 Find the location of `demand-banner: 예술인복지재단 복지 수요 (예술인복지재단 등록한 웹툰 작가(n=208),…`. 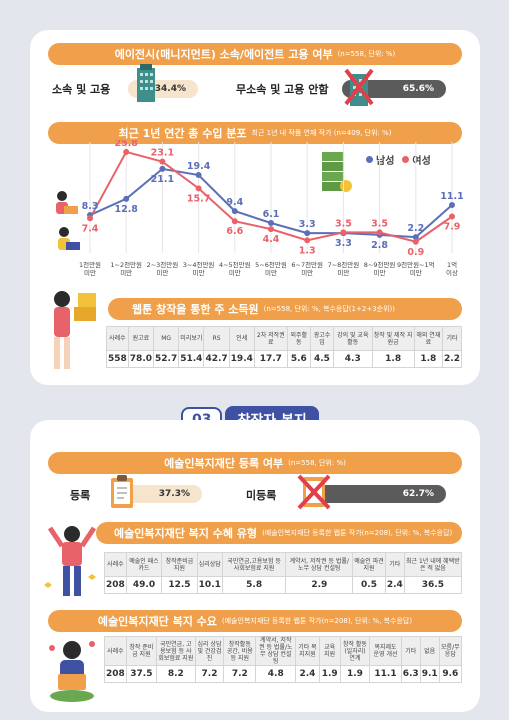

demand-banner: 예술인복지재단 복지 수요 (예술인복지재단 등록한 웹툰 작가(n=208),… is located at coordinates (255, 621).